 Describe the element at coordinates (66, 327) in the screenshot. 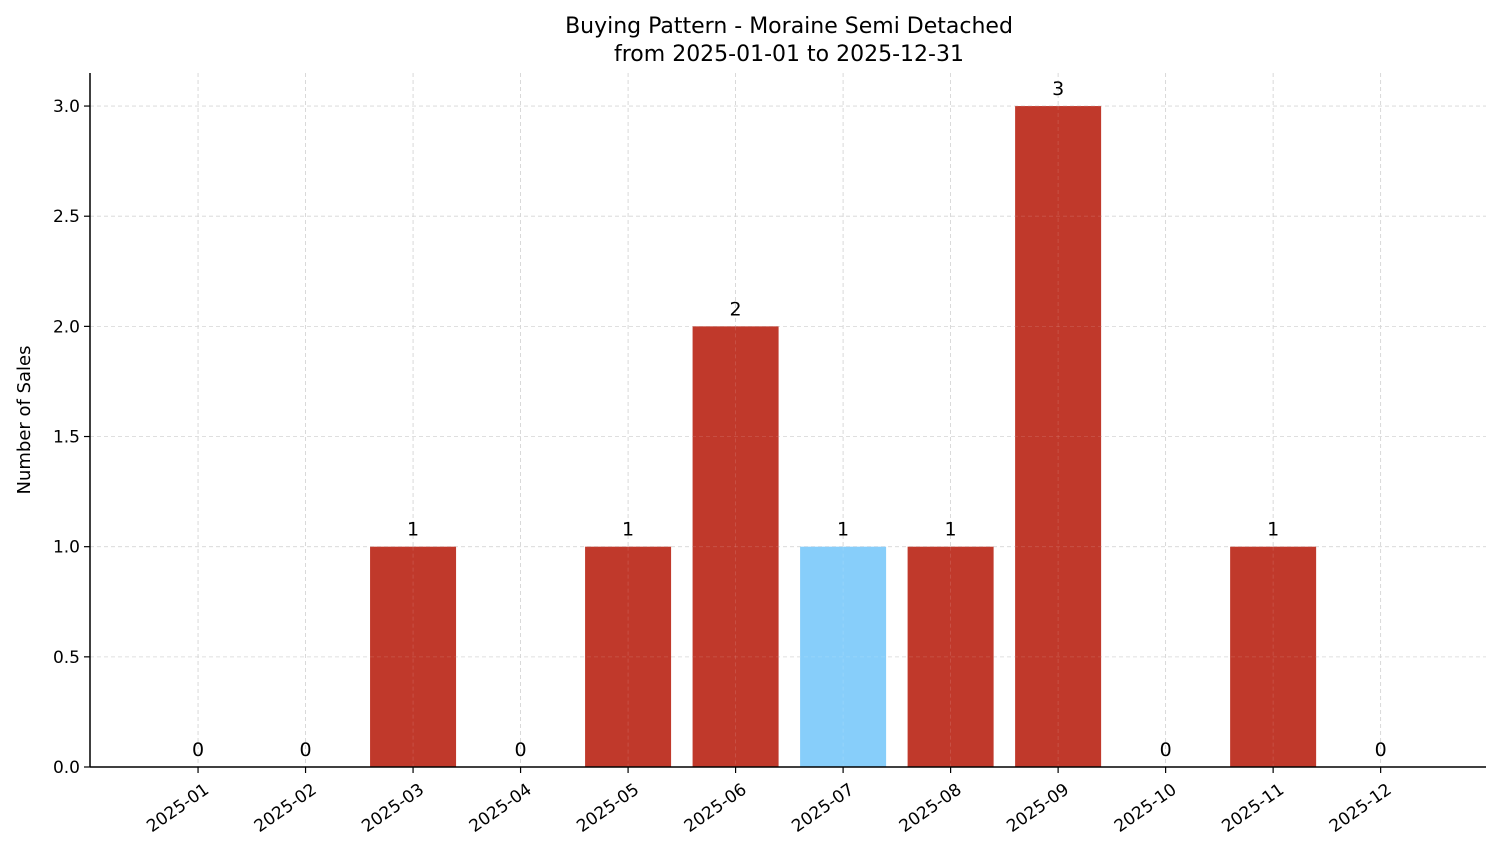

I see `y-tick-label: 2.0` at that location.